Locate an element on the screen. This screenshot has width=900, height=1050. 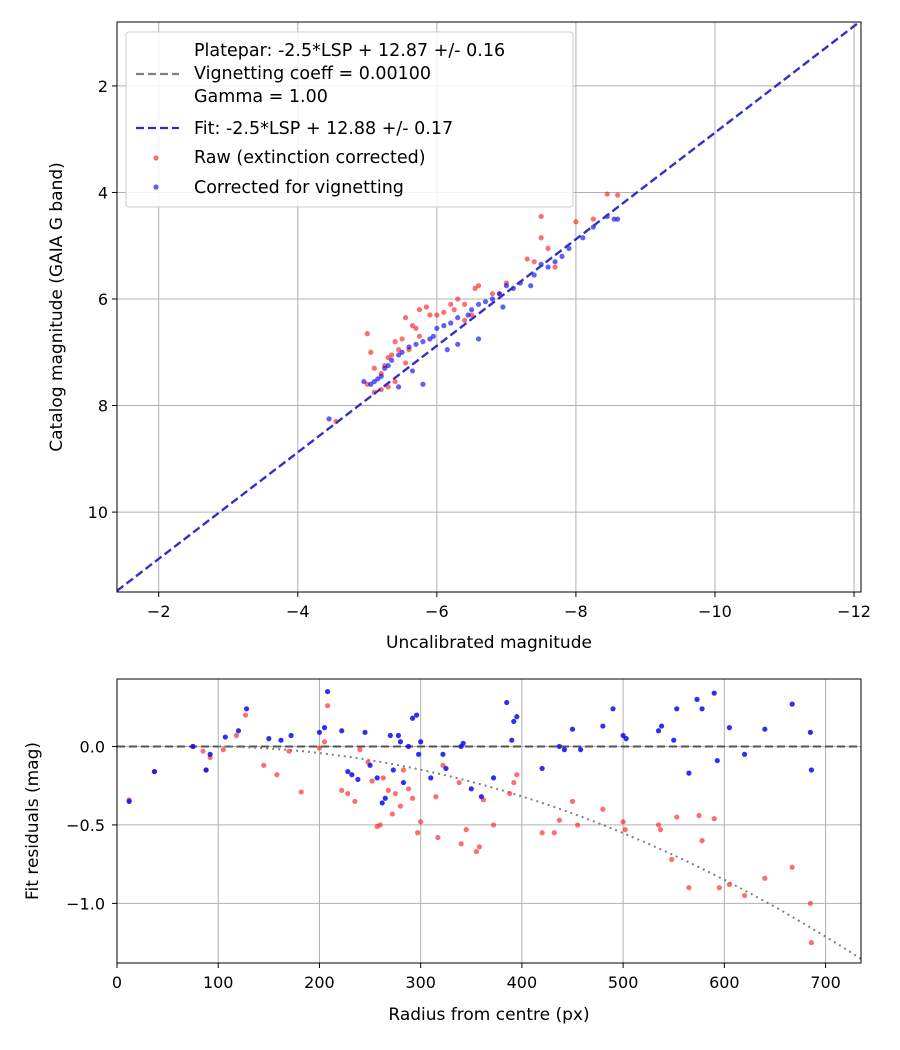
top-points is located at coordinates (473, 308).